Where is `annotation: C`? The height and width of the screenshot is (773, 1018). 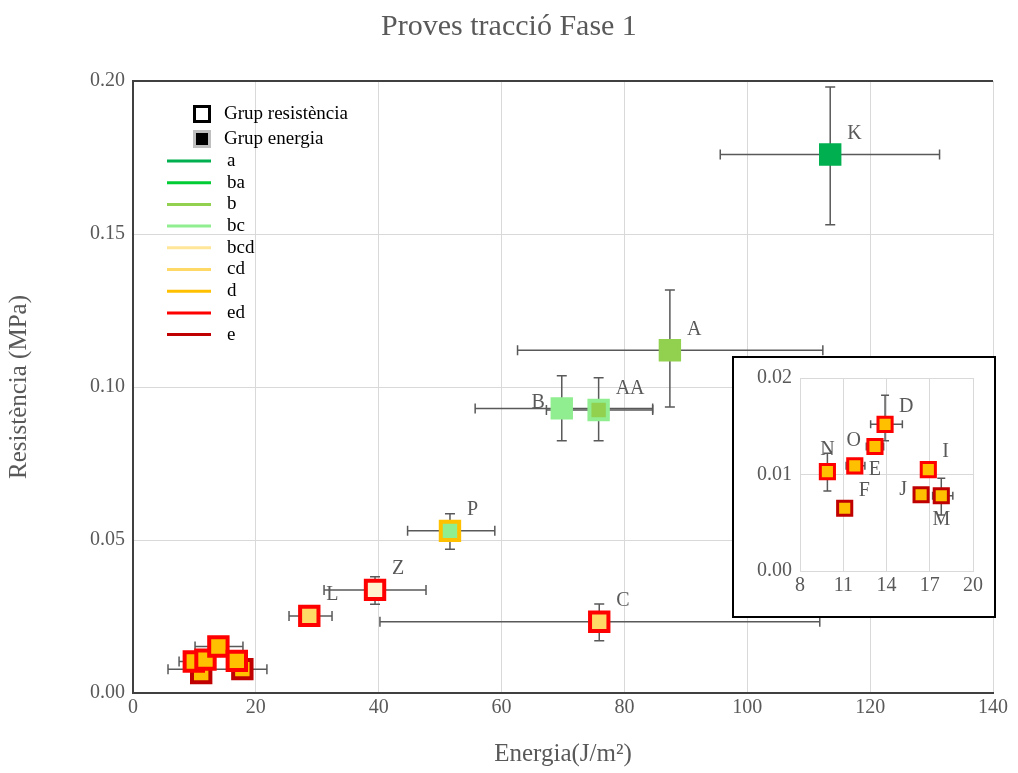
annotation: C is located at coordinates (623, 598).